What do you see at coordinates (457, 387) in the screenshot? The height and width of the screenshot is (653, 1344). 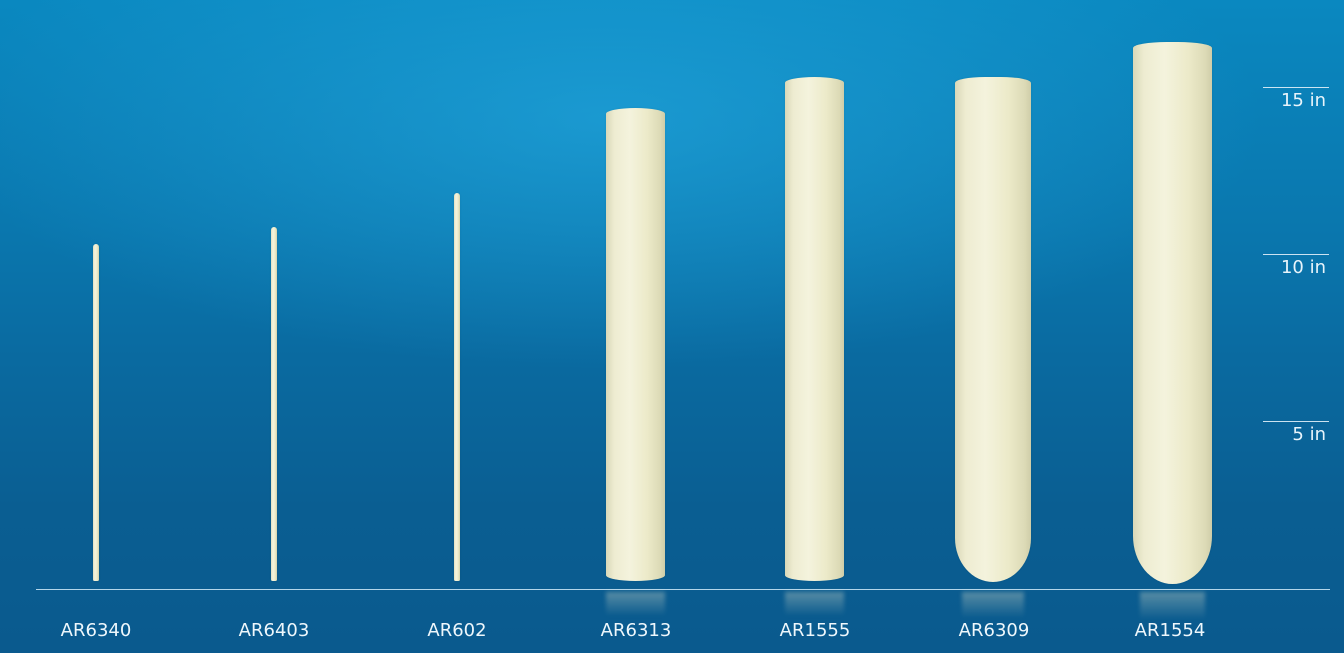 I see `product-ar602-rod` at bounding box center [457, 387].